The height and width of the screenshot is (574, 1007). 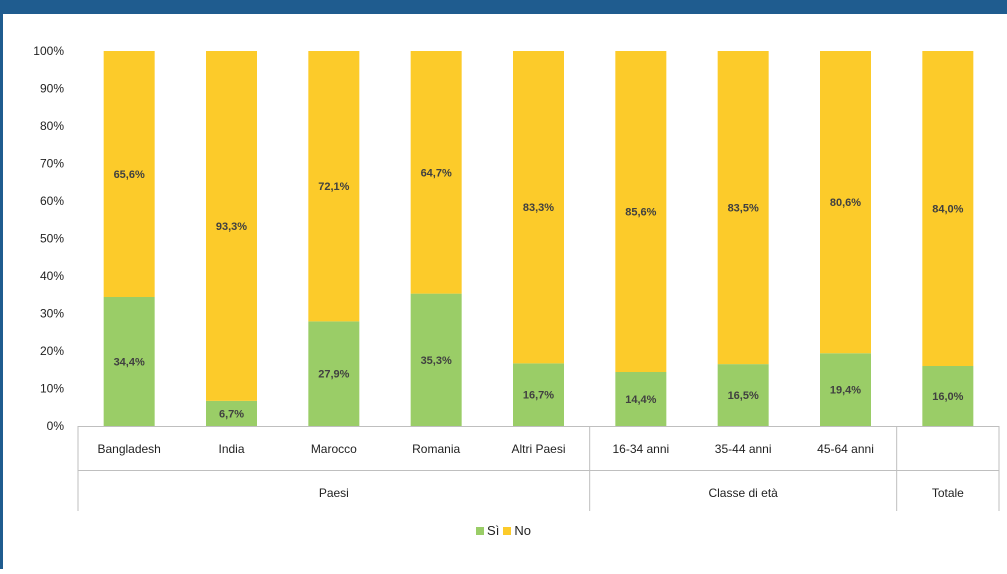 I want to click on data-label: 72,1%, so click(x=333, y=187).